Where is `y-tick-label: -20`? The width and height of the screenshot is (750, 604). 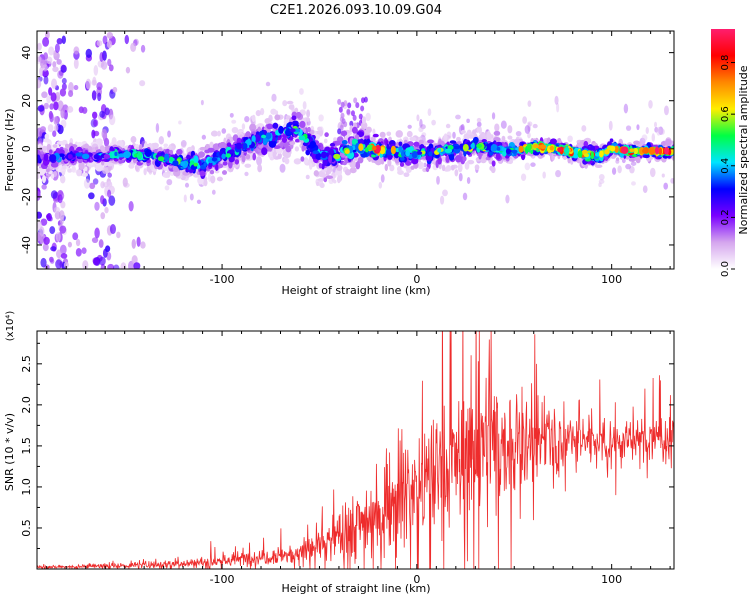
y-tick-label: -20 is located at coordinates (26, 197).